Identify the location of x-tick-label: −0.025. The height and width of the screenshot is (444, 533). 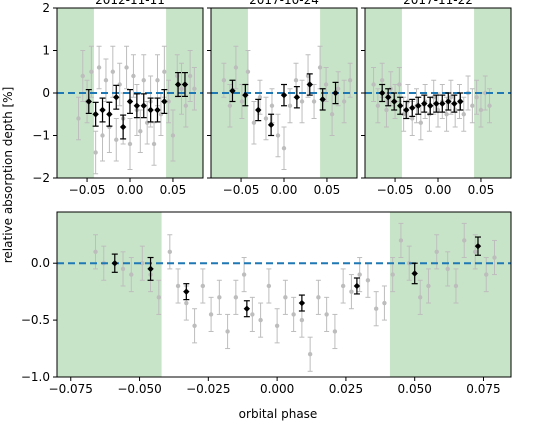
(208, 389).